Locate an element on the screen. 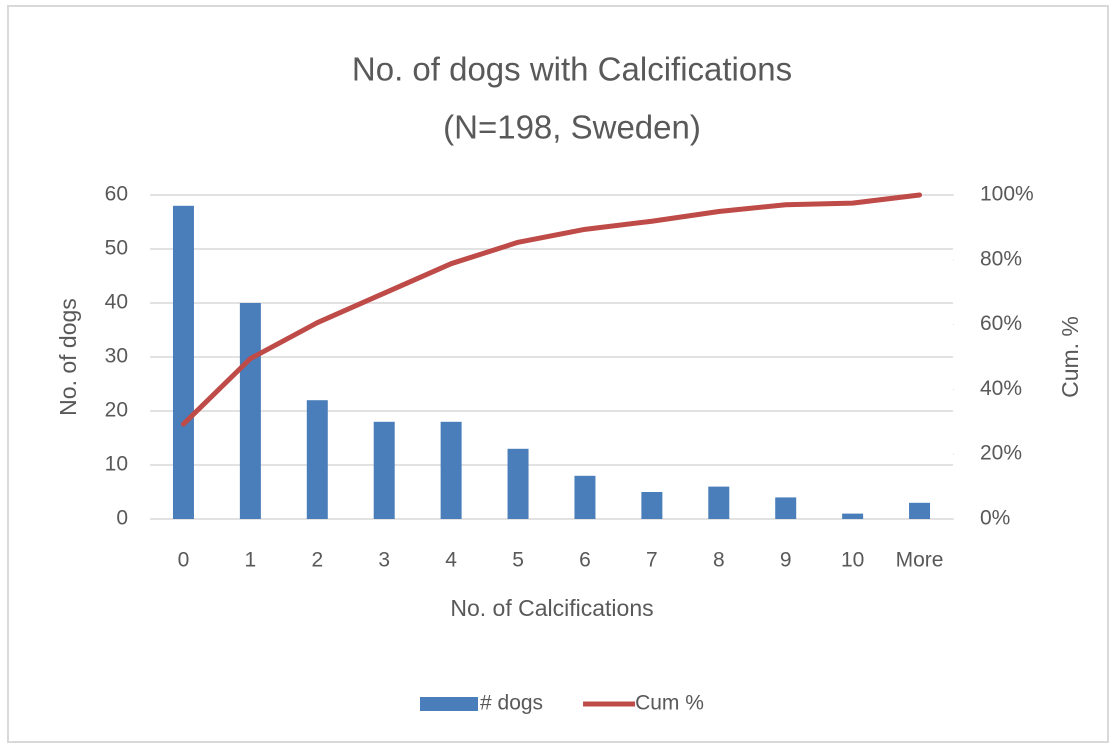  x-tick-label: 7 is located at coordinates (652, 560).